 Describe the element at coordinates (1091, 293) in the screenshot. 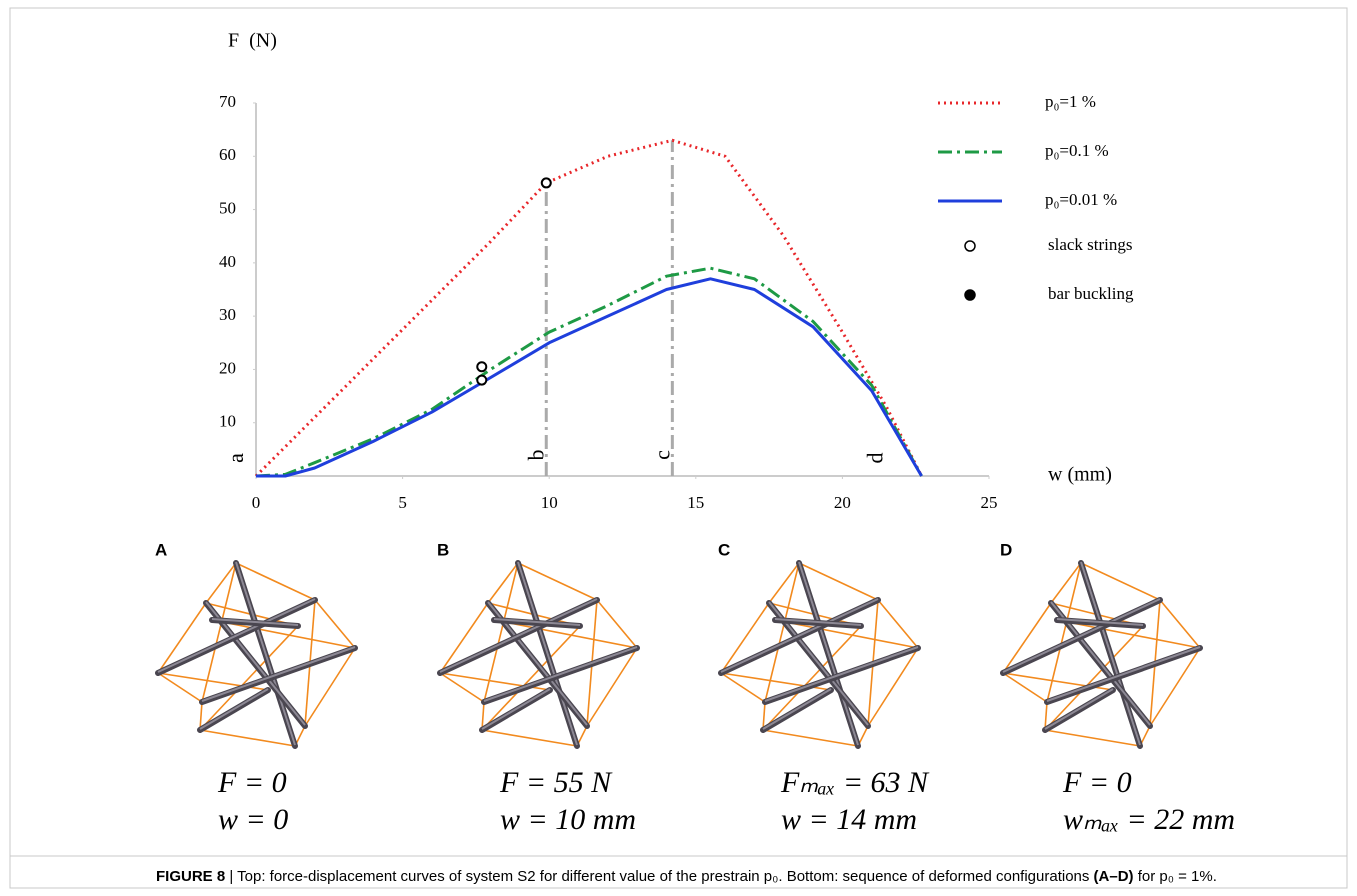

I see `legend-label: bar buckling` at that location.